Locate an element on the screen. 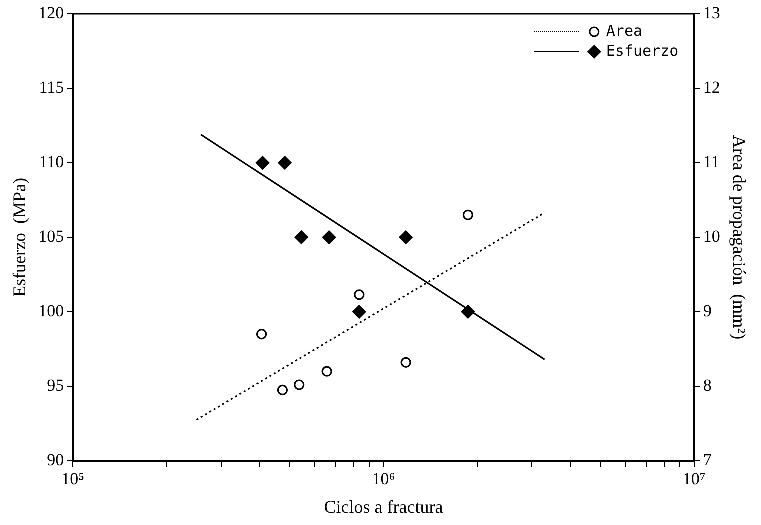 The image size is (761, 525). x-axis-title: Ciclos a fractura is located at coordinates (384, 506).